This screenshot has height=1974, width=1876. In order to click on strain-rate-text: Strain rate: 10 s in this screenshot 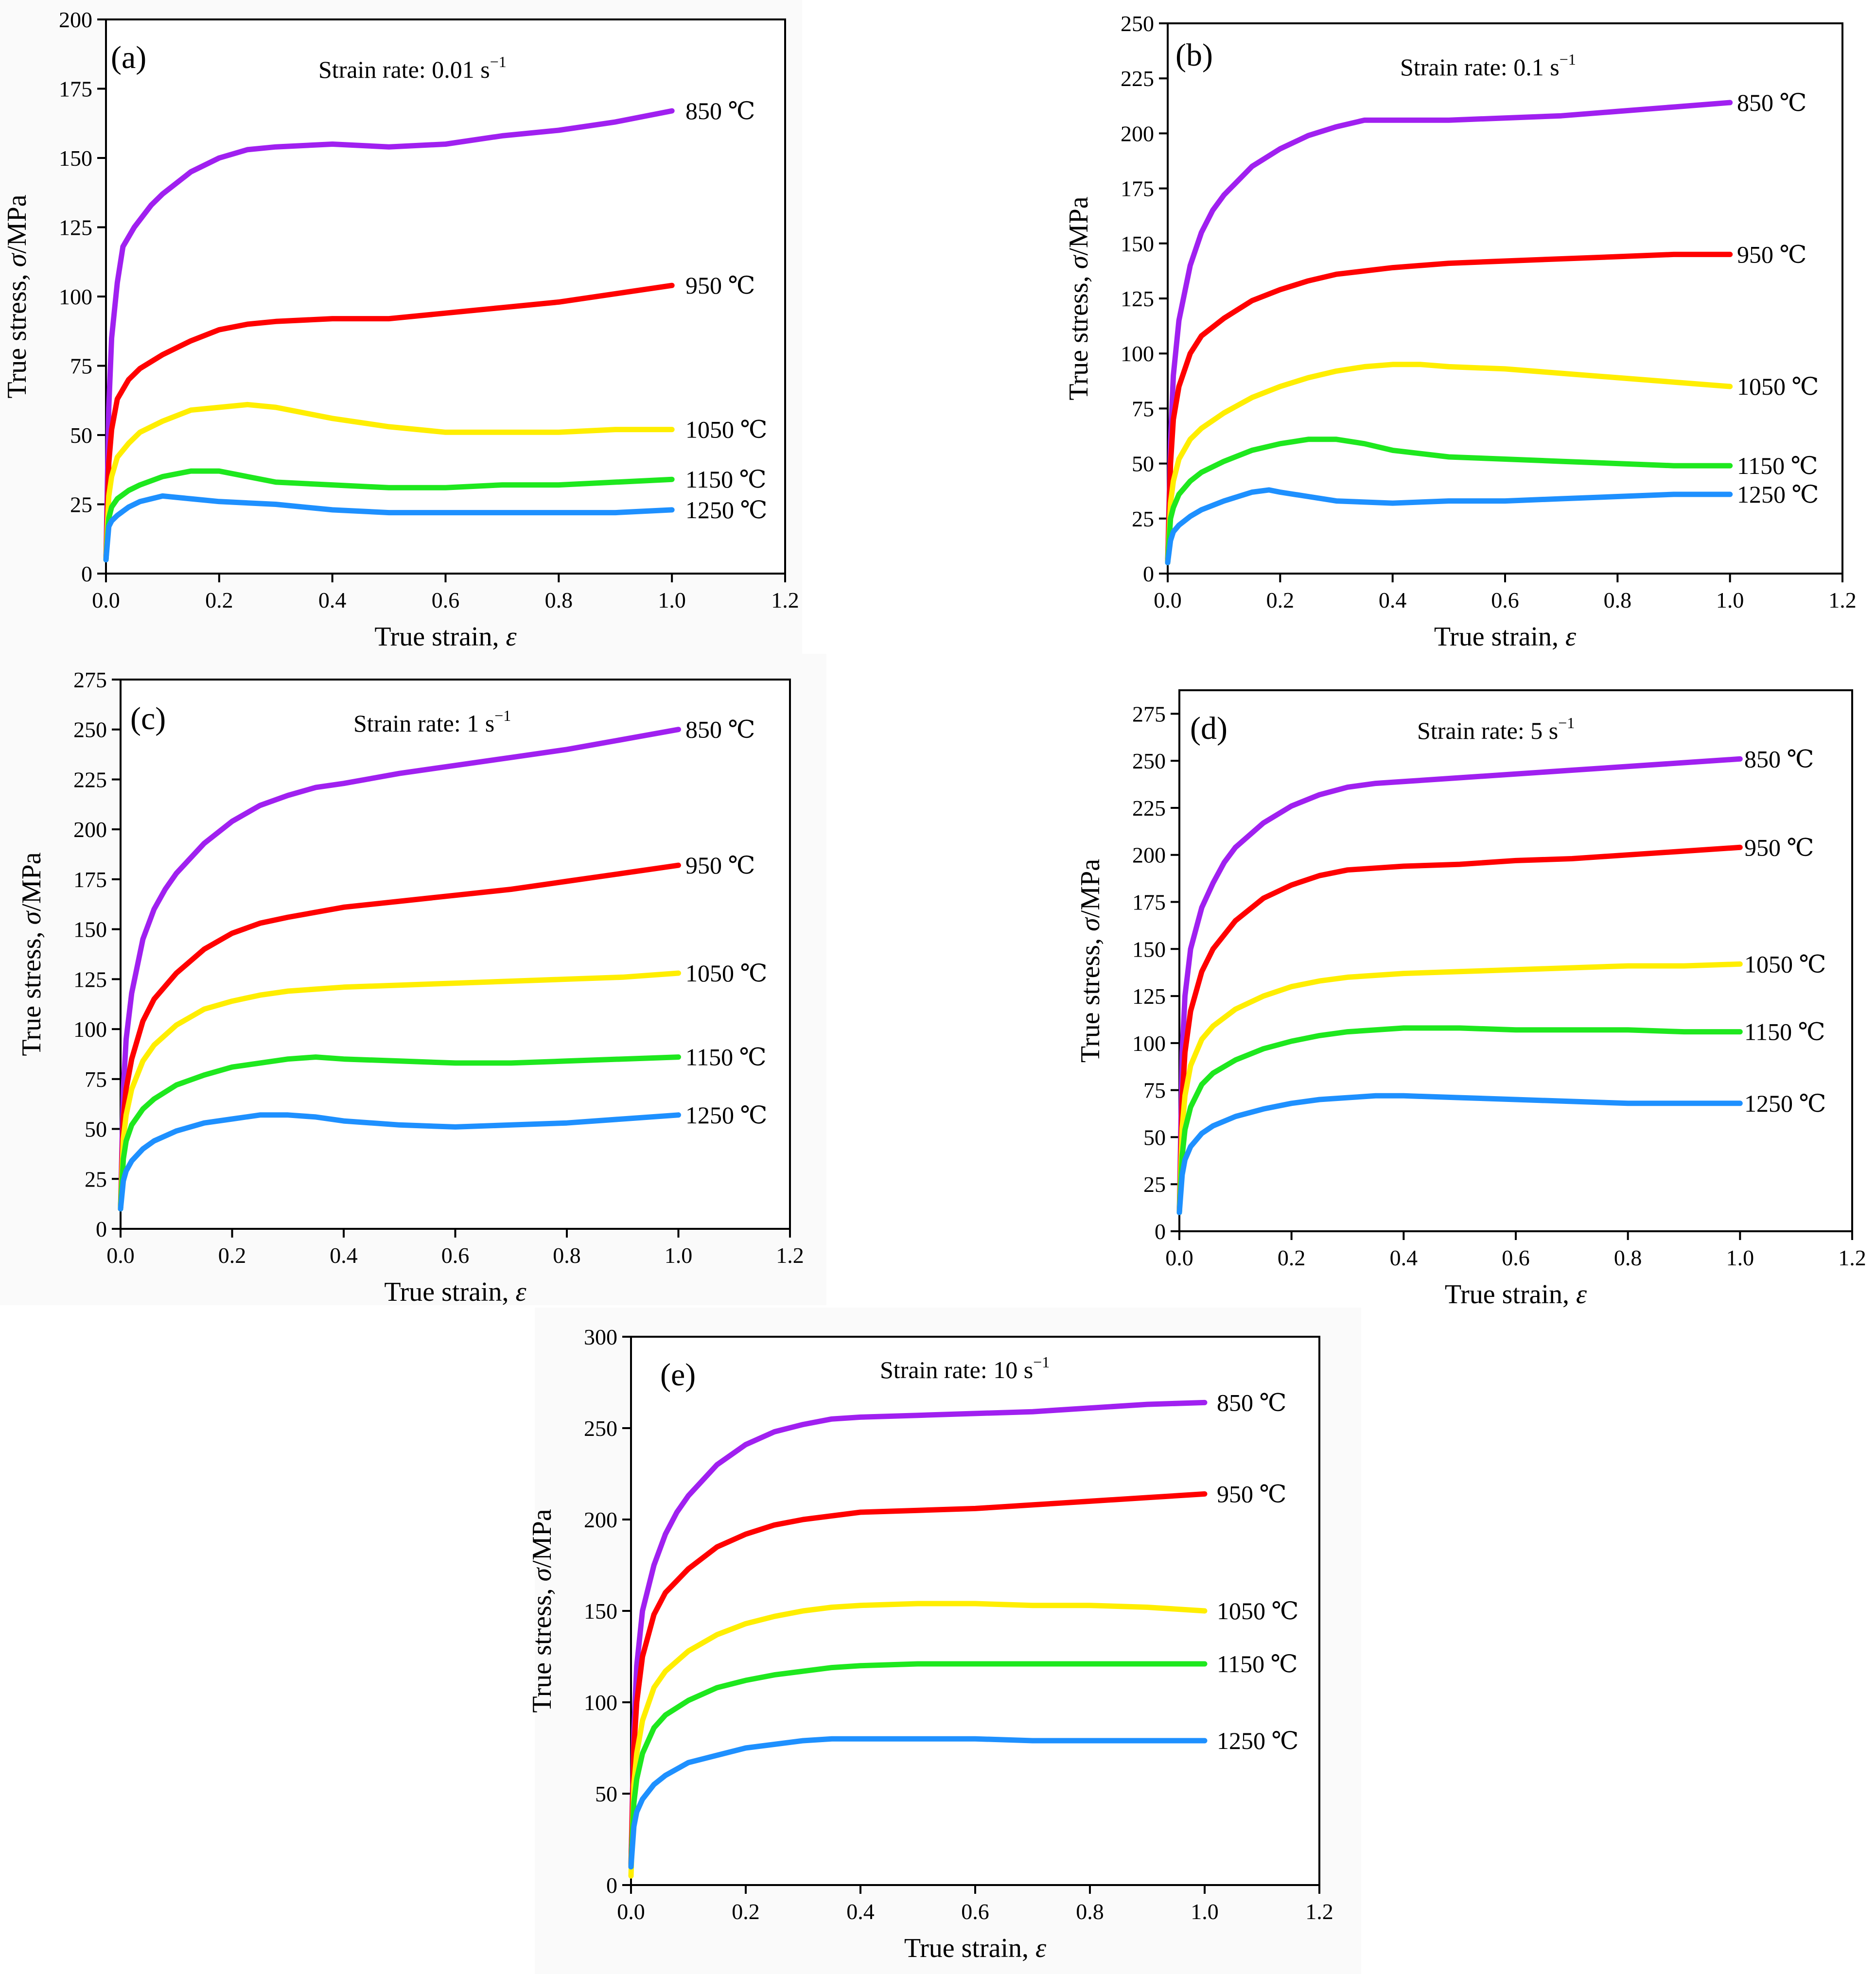, I will do `click(957, 1369)`.